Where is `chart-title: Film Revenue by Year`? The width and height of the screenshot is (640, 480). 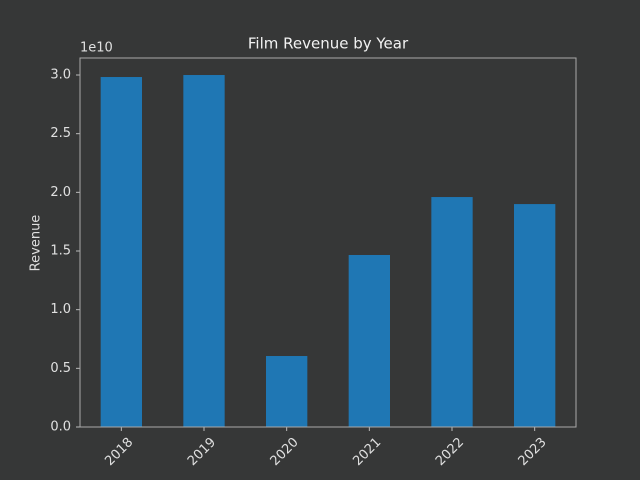 chart-title: Film Revenue by Year is located at coordinates (328, 44).